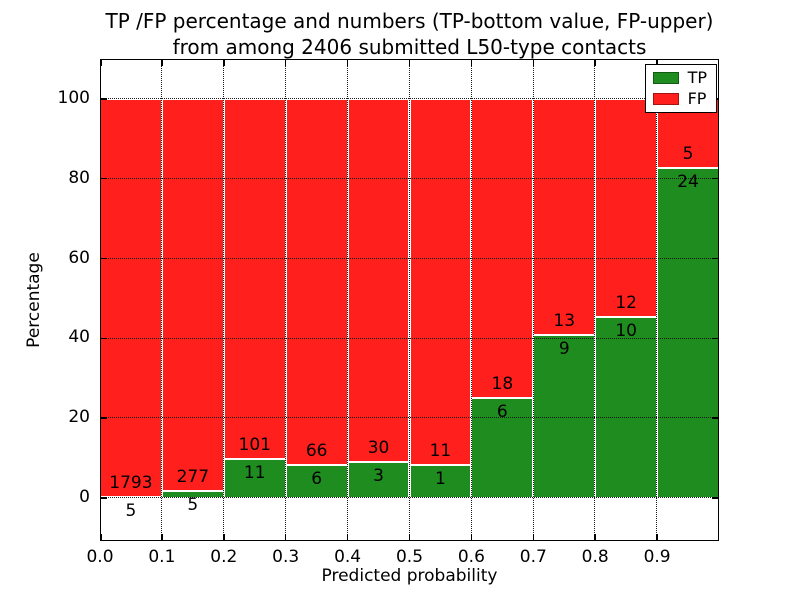 The height and width of the screenshot is (600, 800). I want to click on tp-count-label: 1, so click(440, 478).